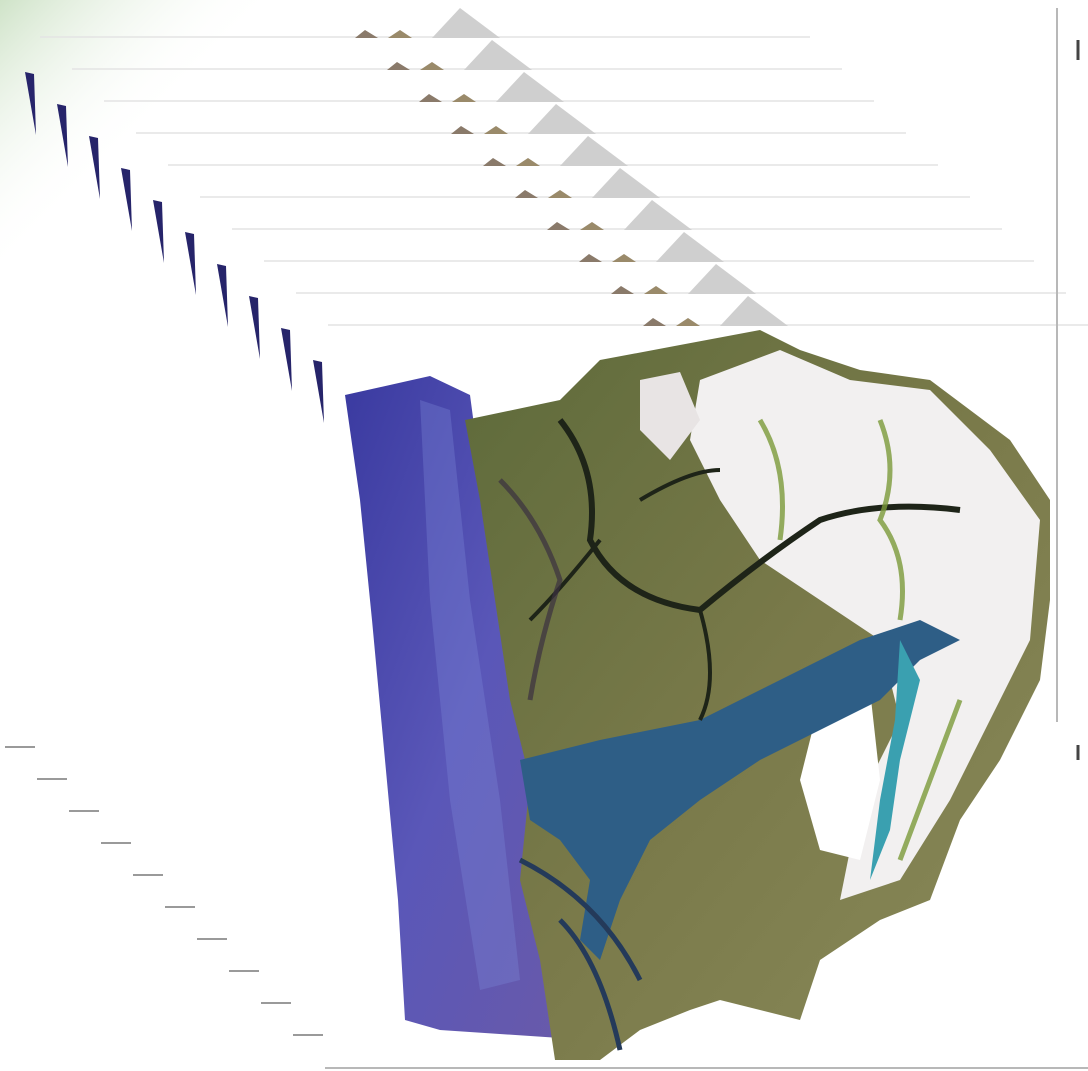 The height and width of the screenshot is (1071, 1088). What do you see at coordinates (200, 200) in the screenshot?
I see `desktop-corner` at bounding box center [200, 200].